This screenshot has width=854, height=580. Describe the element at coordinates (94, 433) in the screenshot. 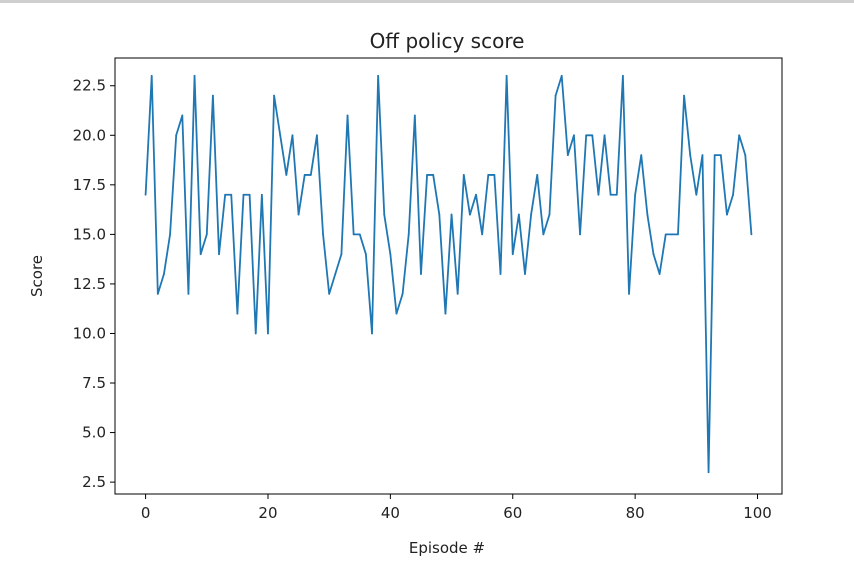

I see `y-tick-label: 5.0` at that location.